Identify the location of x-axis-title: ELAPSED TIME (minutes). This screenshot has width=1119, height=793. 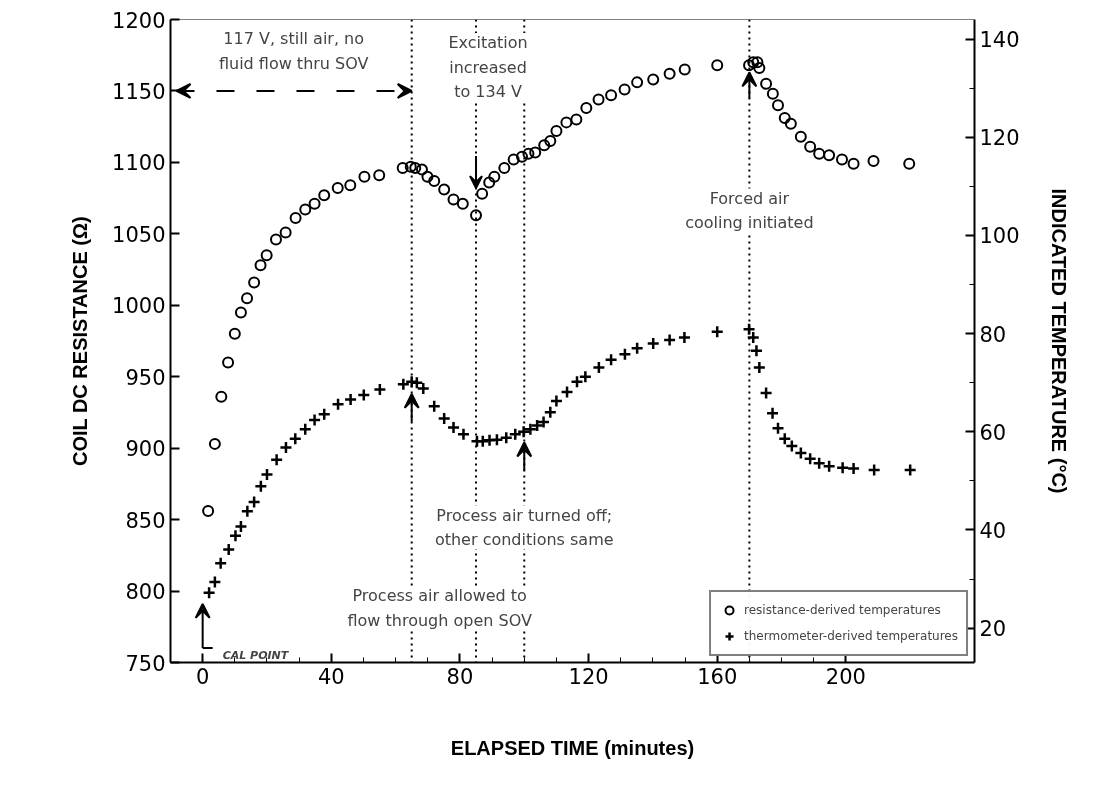
(572, 747).